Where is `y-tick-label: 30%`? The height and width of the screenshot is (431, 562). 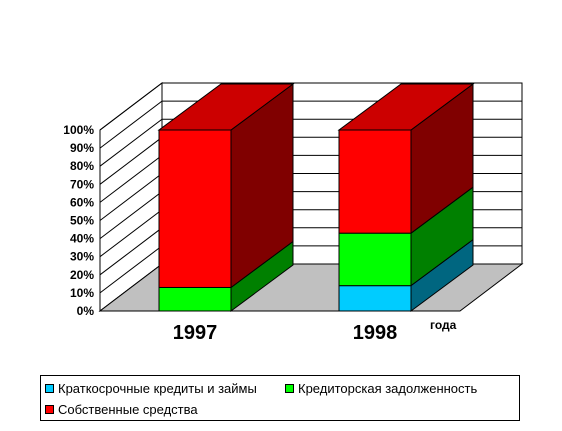
y-tick-label: 30% is located at coordinates (82, 257).